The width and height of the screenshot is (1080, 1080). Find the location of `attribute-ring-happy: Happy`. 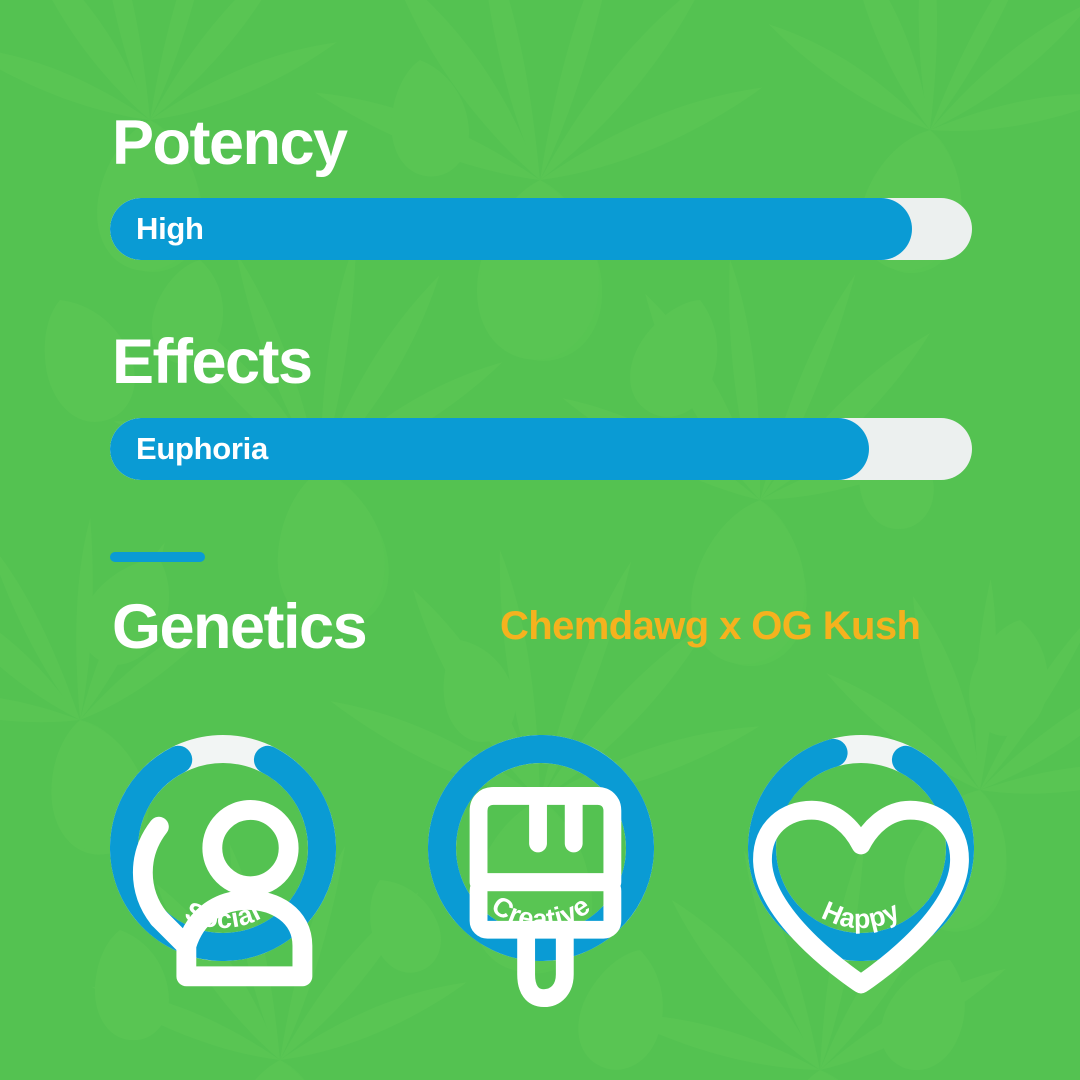

attribute-ring-happy: Happy is located at coordinates (861, 864).